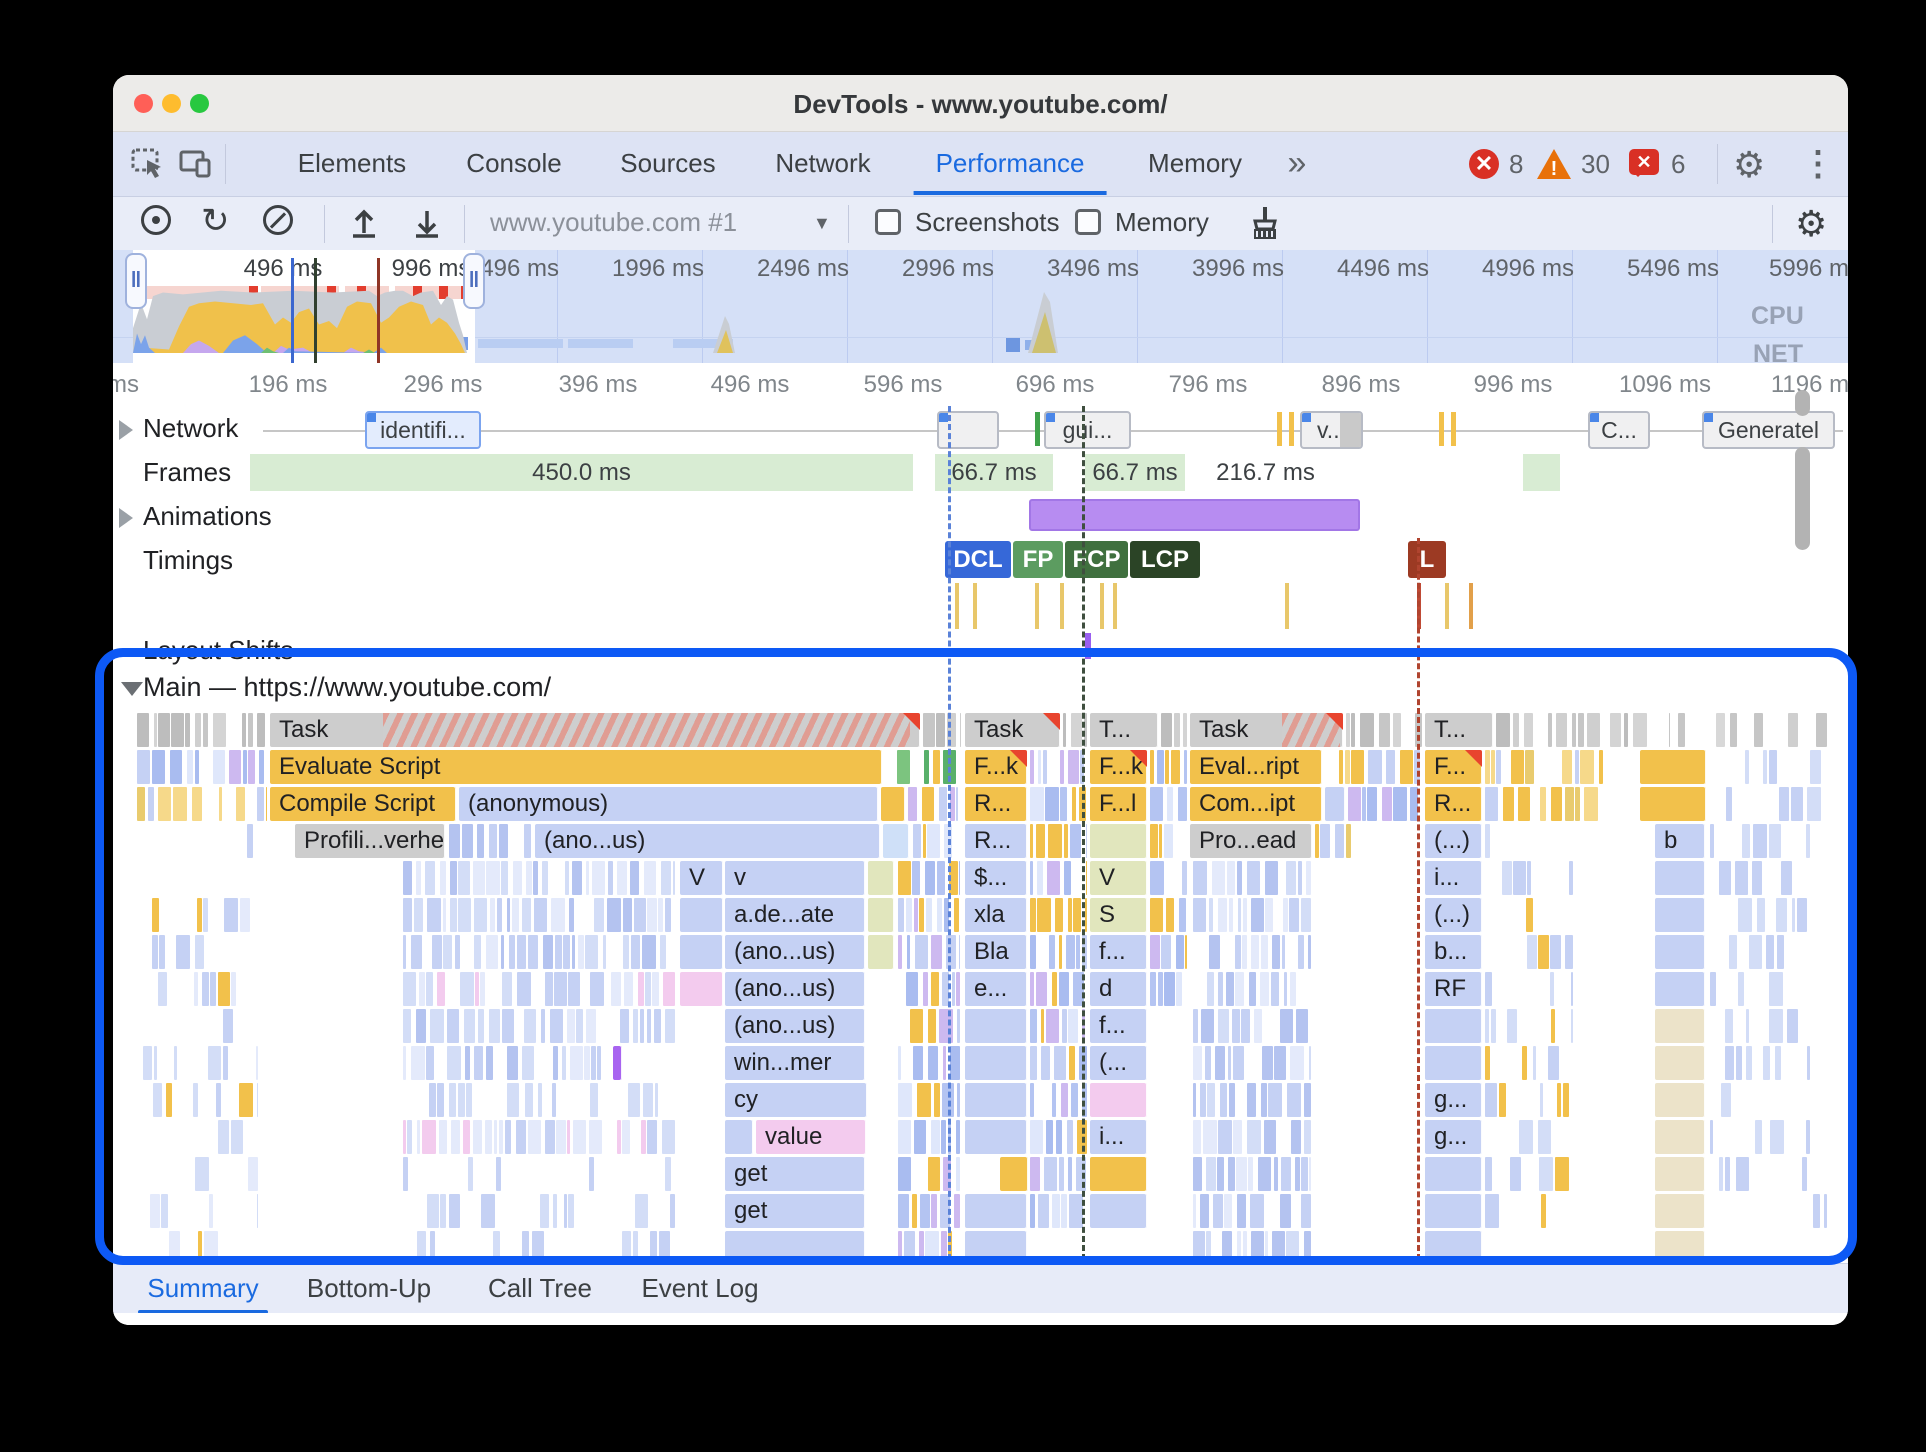 The height and width of the screenshot is (1452, 1926). I want to click on garbage-collect-icon, so click(1263, 224).